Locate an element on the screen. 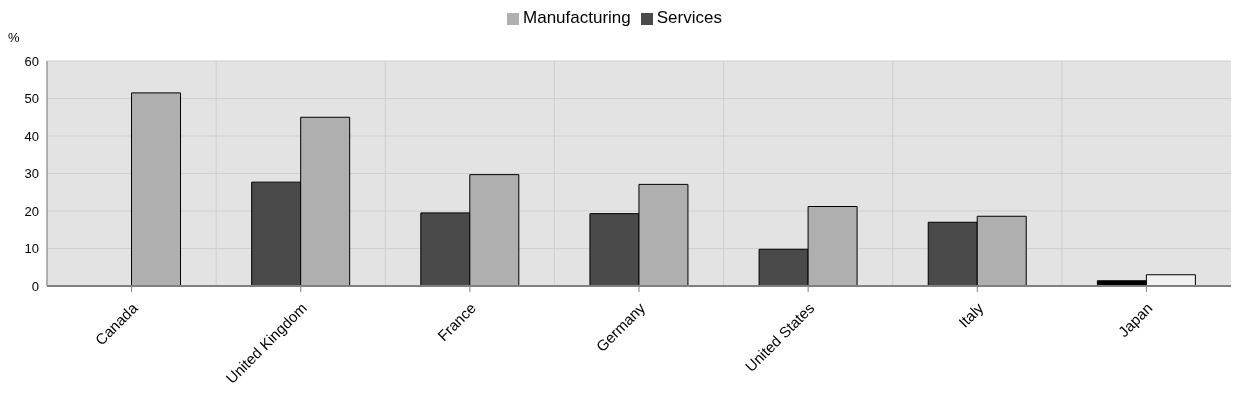 The image size is (1239, 418). y-tick-label: 20 is located at coordinates (31, 211).